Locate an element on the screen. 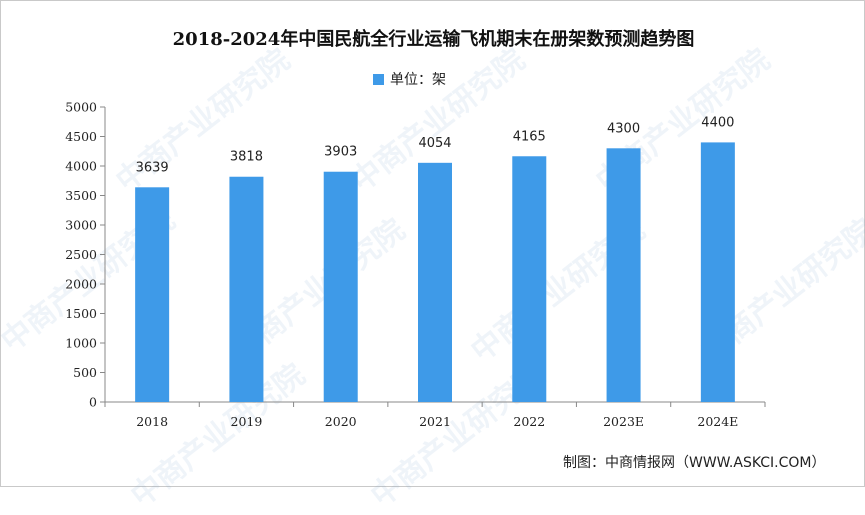 This screenshot has height=515, width=865. y-tick-label: 1000 is located at coordinates (81, 343).